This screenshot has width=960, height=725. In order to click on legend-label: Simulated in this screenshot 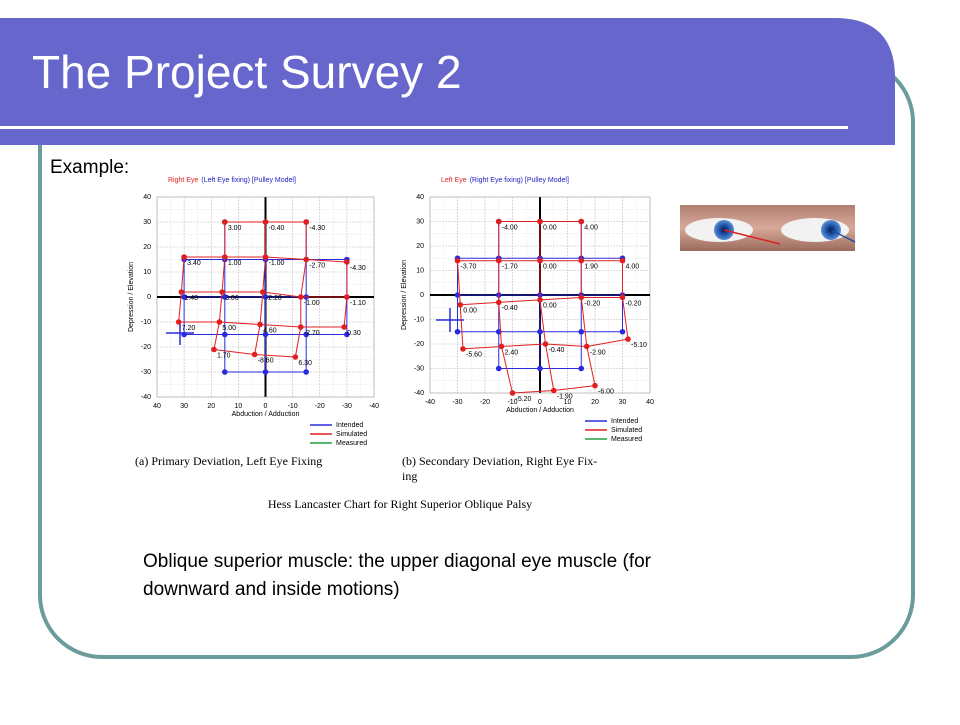, I will do `click(626, 430)`.